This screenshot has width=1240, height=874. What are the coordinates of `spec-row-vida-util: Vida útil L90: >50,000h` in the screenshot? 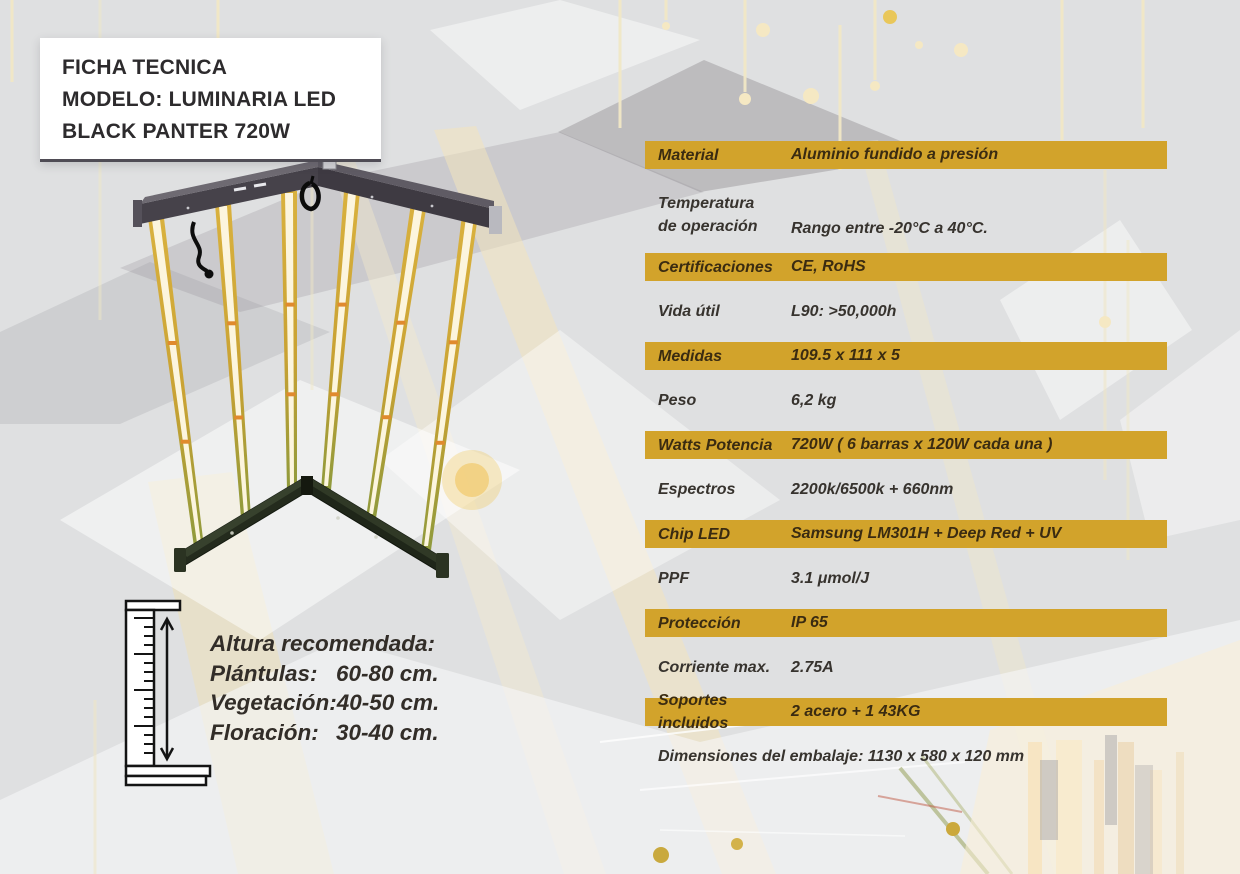 It's located at (906, 312).